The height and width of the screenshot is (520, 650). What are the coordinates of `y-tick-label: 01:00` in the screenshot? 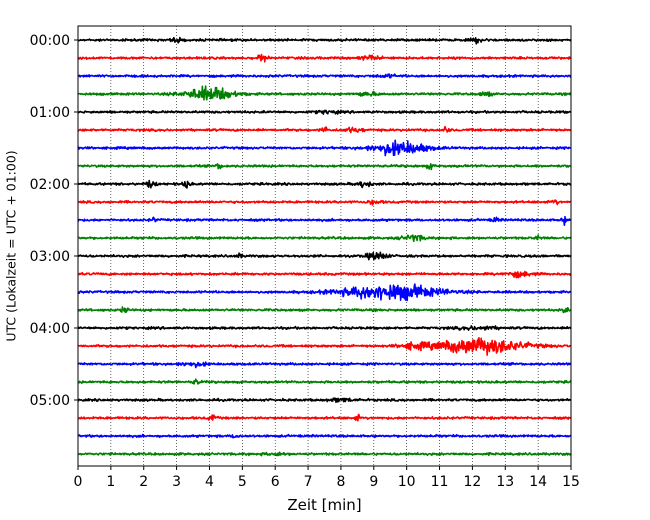 It's located at (50, 113).